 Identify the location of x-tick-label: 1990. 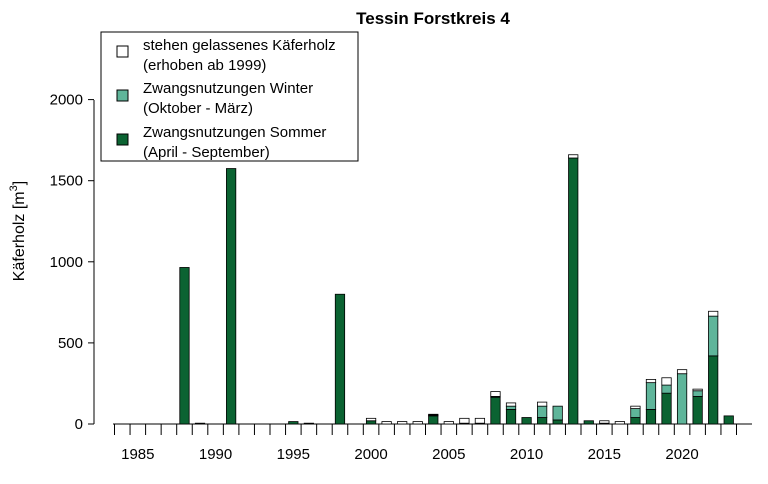
(215, 454).